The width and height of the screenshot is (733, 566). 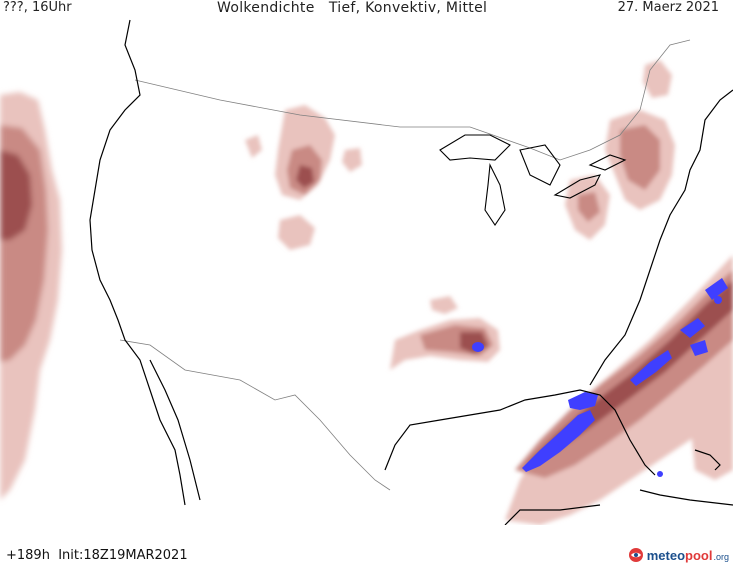 What do you see at coordinates (352, 8) in the screenshot?
I see `map-title: Wolkendichte Tief, Konvektiv, Mittel` at bounding box center [352, 8].